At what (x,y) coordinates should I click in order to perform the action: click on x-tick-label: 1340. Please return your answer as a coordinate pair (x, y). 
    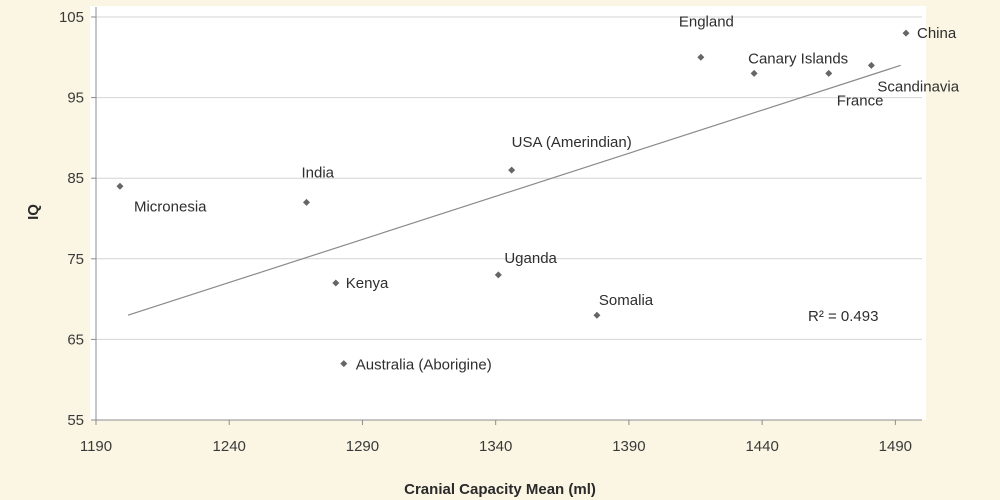
    Looking at the image, I should click on (495, 446).